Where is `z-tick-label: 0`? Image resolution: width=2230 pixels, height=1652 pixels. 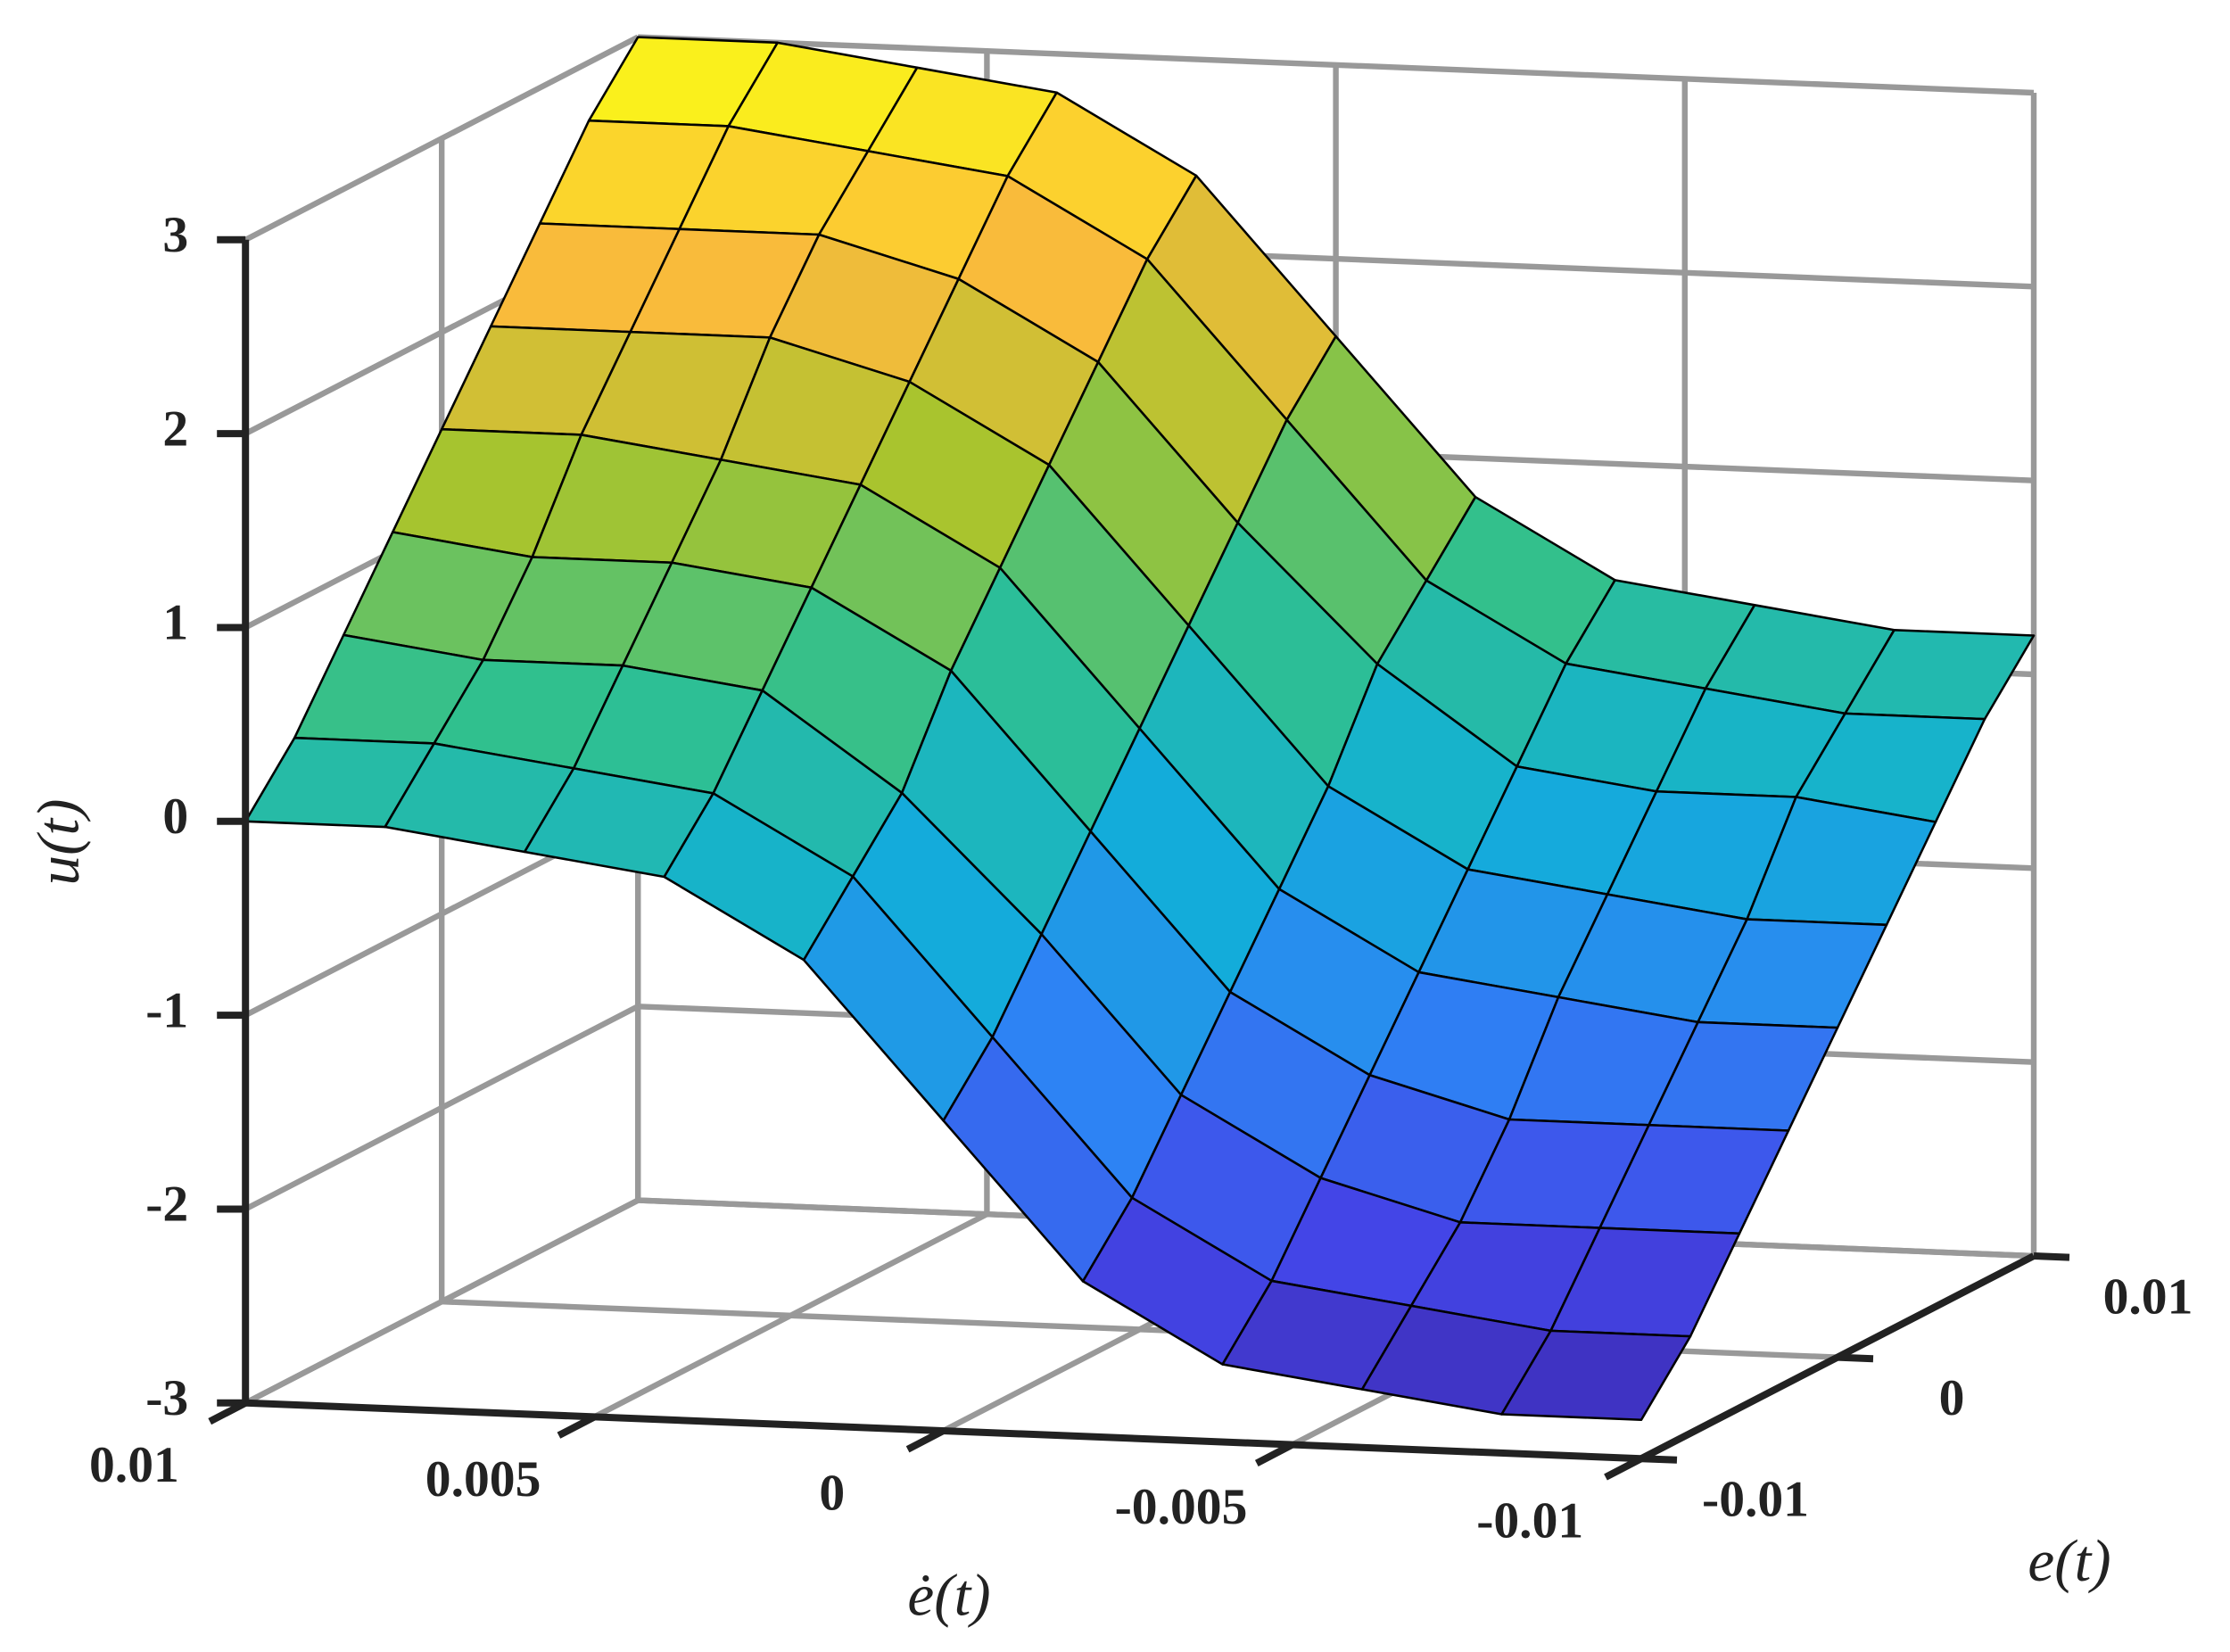
z-tick-label: 0 is located at coordinates (175, 817).